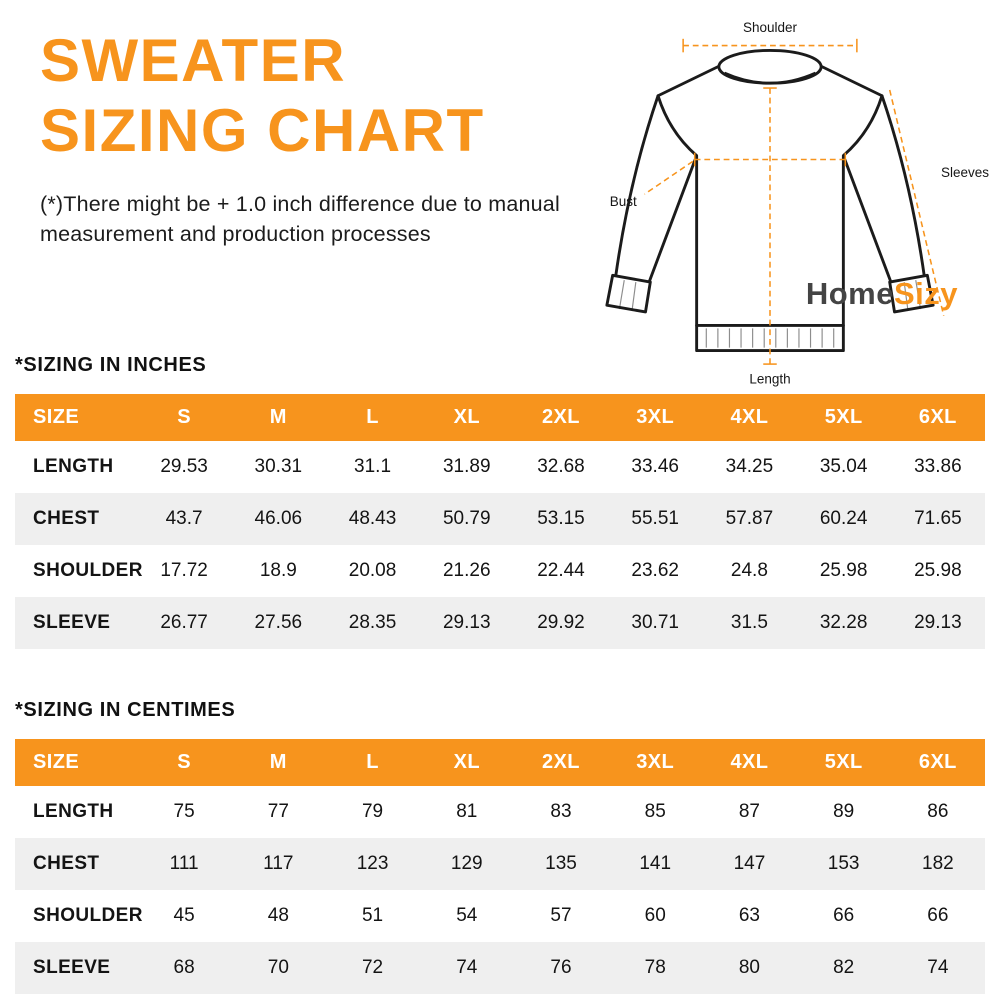 Image resolution: width=1000 pixels, height=1000 pixels. Describe the element at coordinates (500, 968) in the screenshot. I see `table-row-sleeve: SLEEVE 68 70 72 74 76 78 80 82 74` at that location.